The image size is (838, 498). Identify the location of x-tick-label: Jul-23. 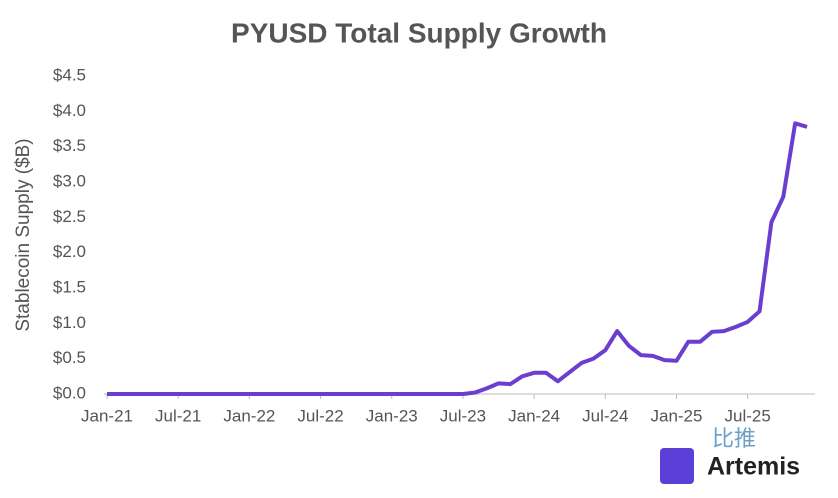
(463, 415).